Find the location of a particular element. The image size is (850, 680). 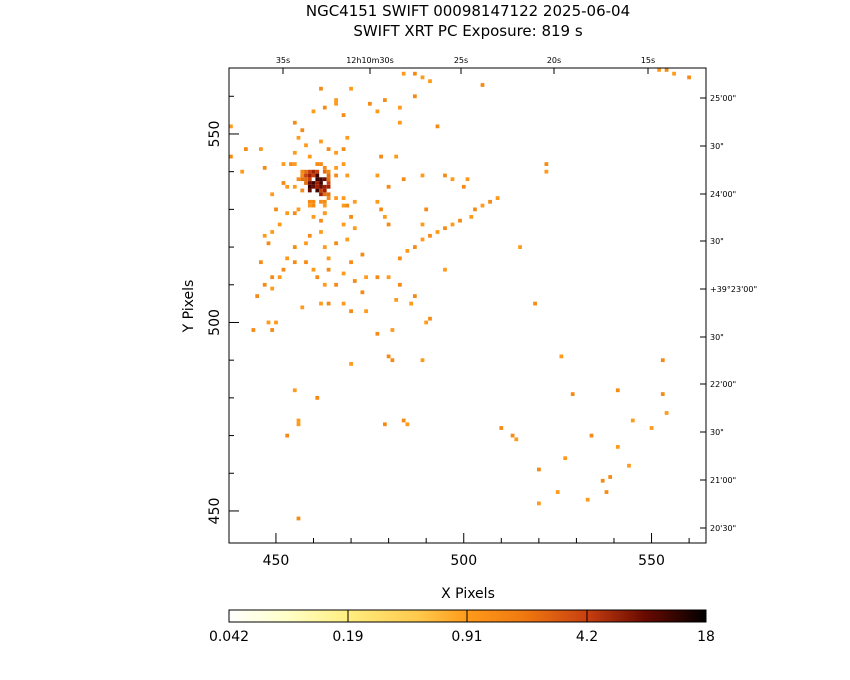

dec-tick-label: 21'00" is located at coordinates (723, 480).